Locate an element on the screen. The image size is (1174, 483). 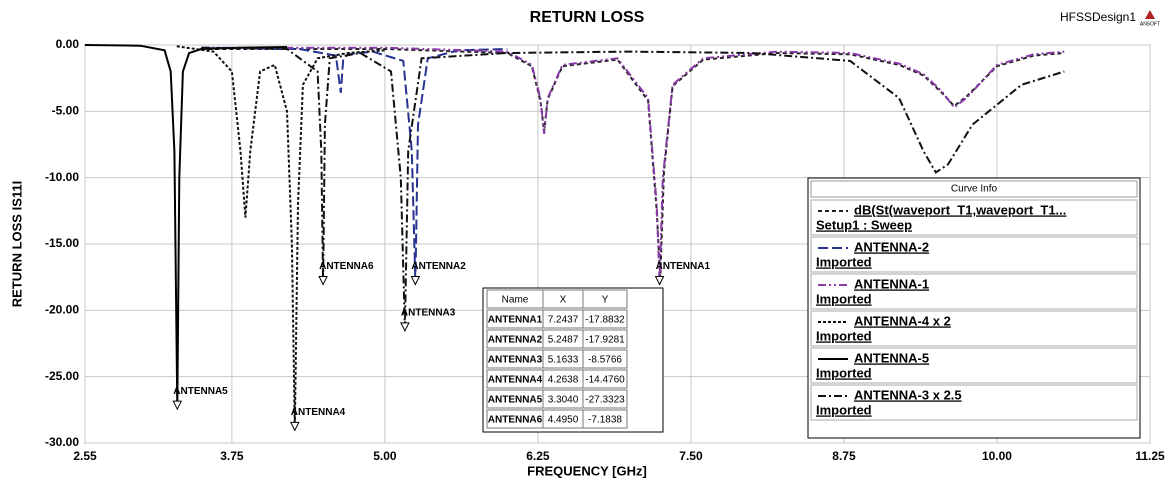
y-tick-label: -25.00 is located at coordinates (62, 376).